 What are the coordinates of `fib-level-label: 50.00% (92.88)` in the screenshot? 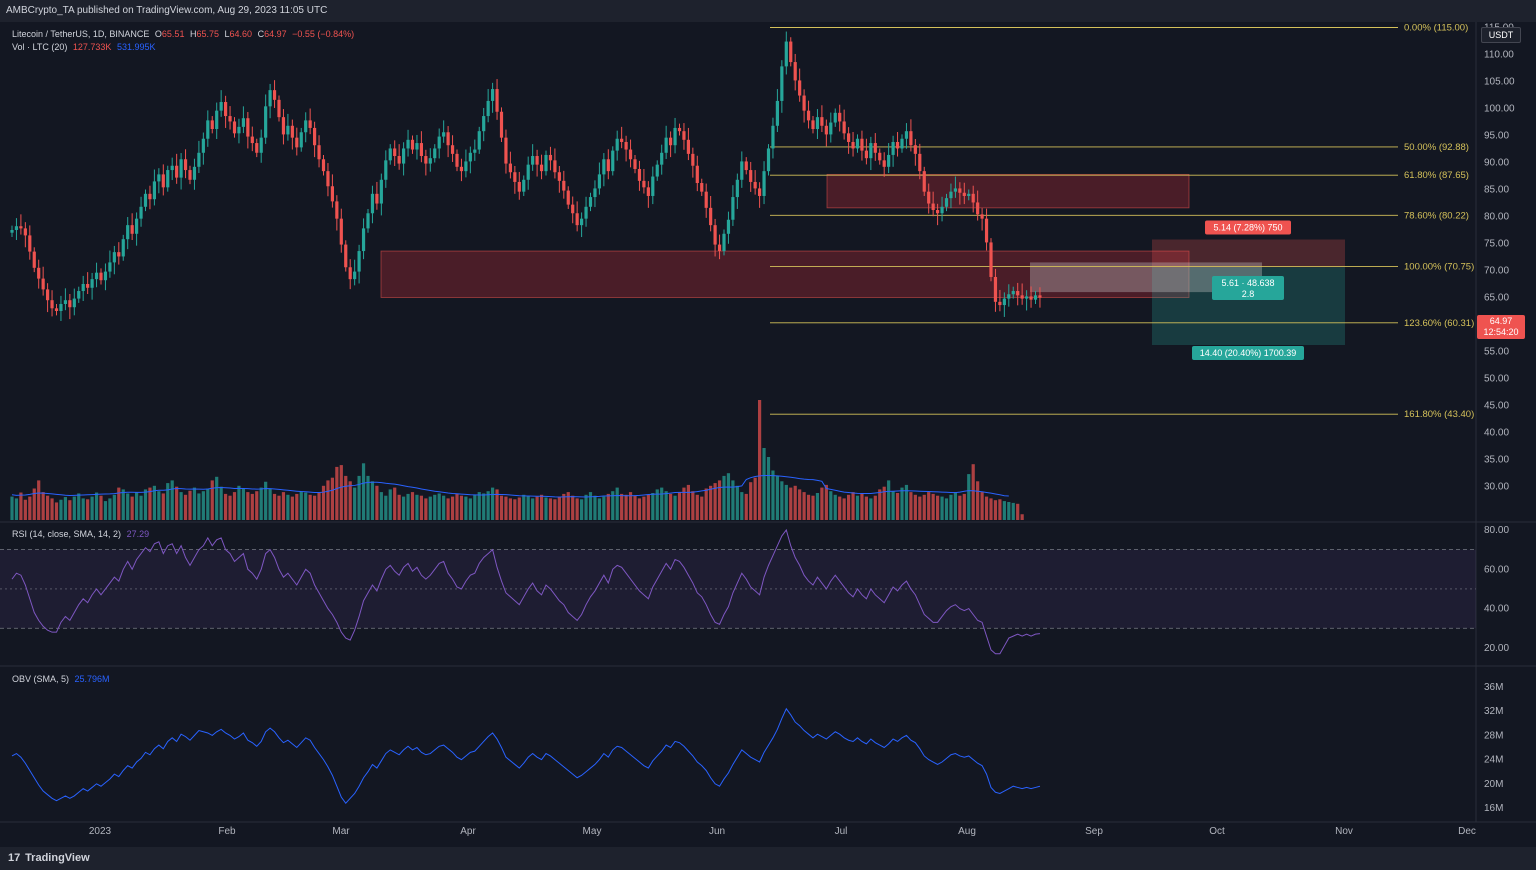 It's located at (1436, 147).